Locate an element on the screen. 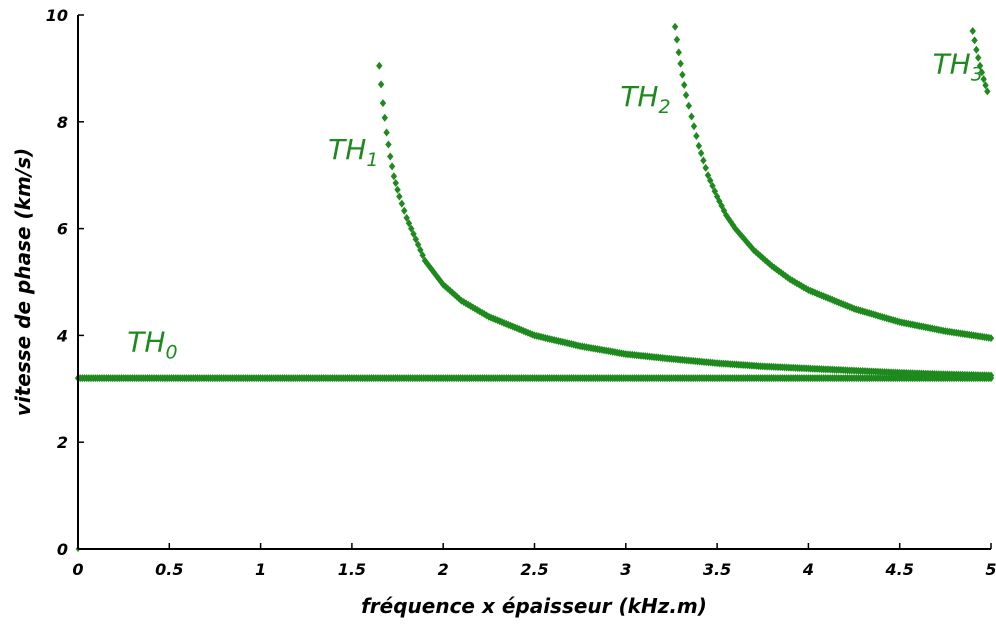 The height and width of the screenshot is (626, 996). x-ticks: 0 0.5 1 1.5 2 2.5 3 3.5 4 4.5 5 is located at coordinates (534, 561).